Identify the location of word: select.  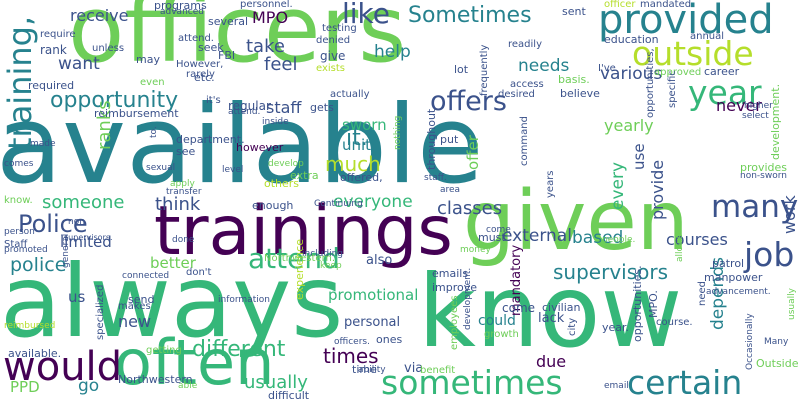
(755, 116).